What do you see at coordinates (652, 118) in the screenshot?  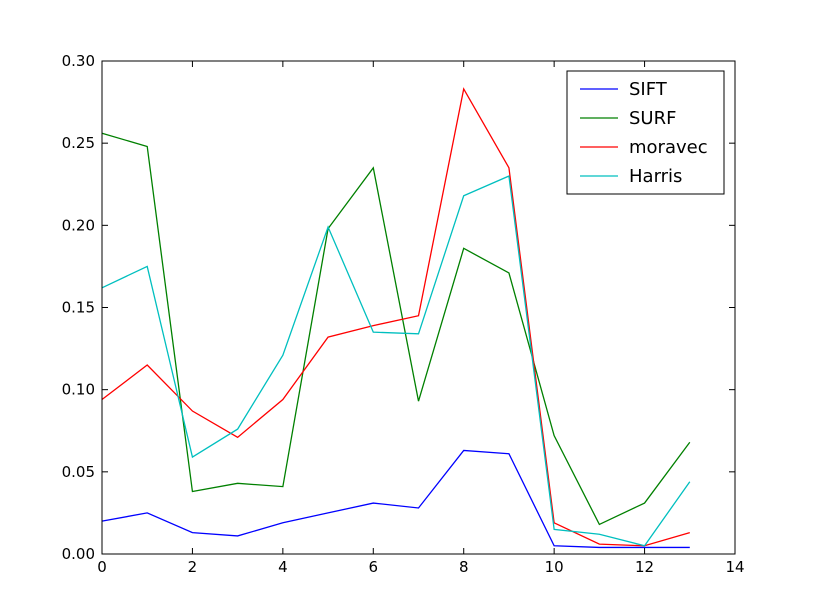 I see `legend-label-surf: SURF` at bounding box center [652, 118].